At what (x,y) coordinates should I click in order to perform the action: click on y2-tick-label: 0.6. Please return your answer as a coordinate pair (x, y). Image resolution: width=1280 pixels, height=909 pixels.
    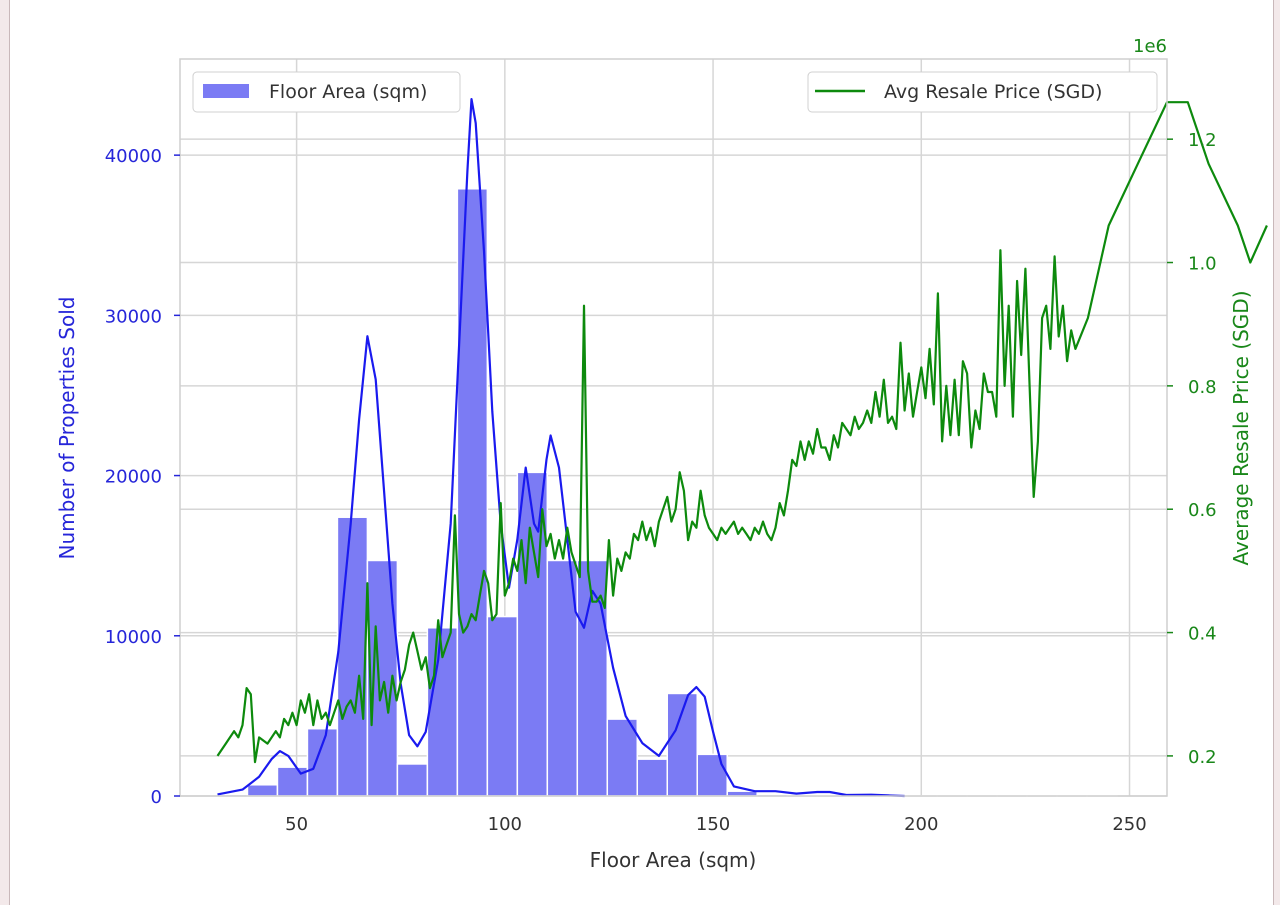
    Looking at the image, I should click on (1202, 510).